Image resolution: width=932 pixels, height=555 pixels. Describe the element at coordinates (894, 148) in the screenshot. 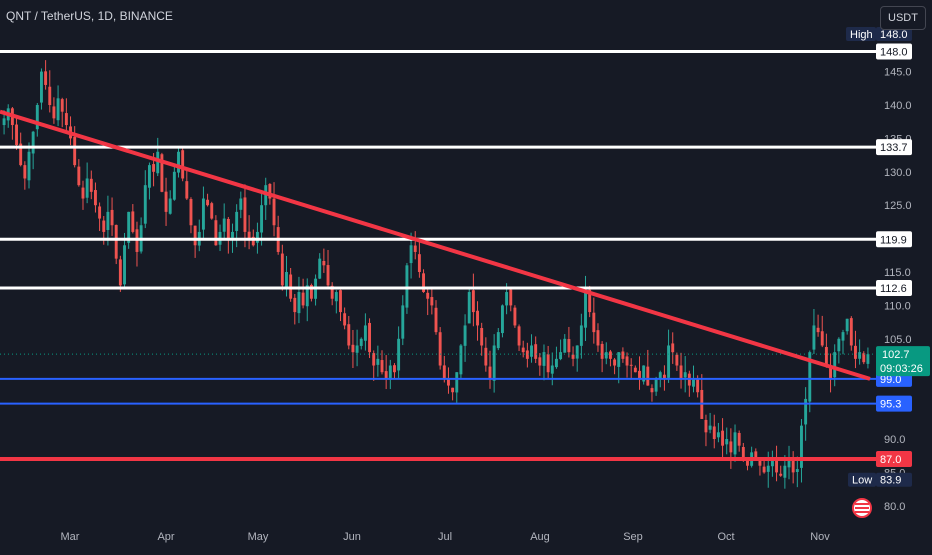

I see `level-tag-label: 133.7` at that location.